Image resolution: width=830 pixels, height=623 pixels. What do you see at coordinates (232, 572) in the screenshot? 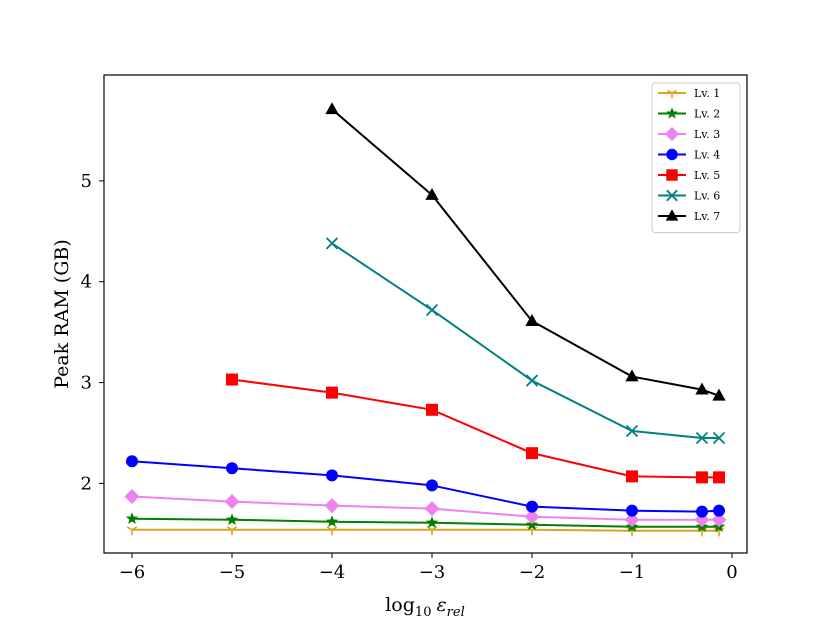
I see `x-tick-label: −5` at bounding box center [232, 572].